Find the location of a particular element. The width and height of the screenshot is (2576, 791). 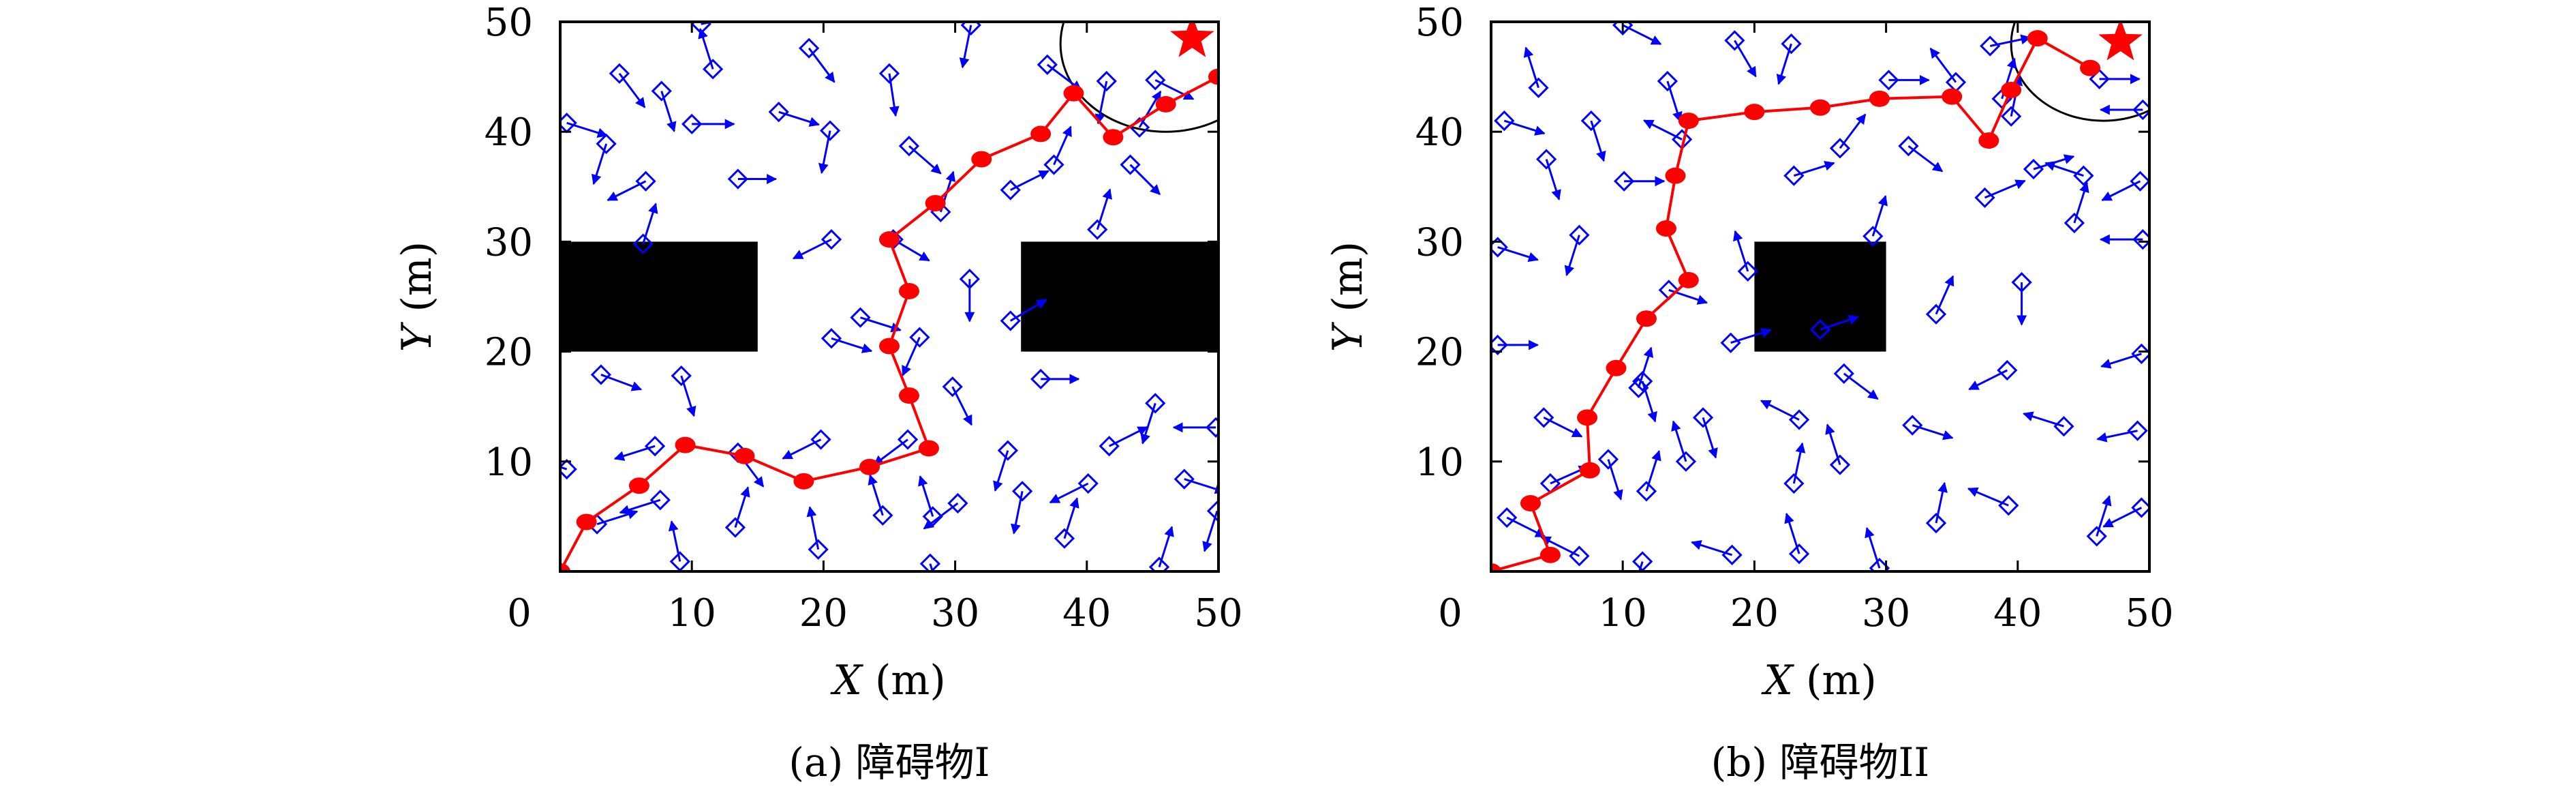

chart-b-x-tick-label: 20 is located at coordinates (1754, 613).